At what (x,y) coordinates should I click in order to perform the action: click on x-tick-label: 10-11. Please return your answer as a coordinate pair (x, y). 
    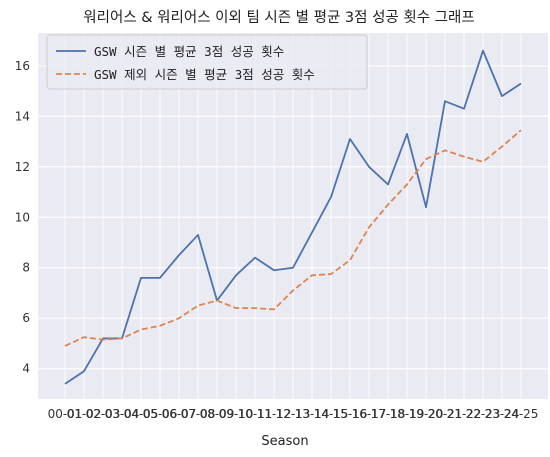
    Looking at the image, I should click on (255, 414).